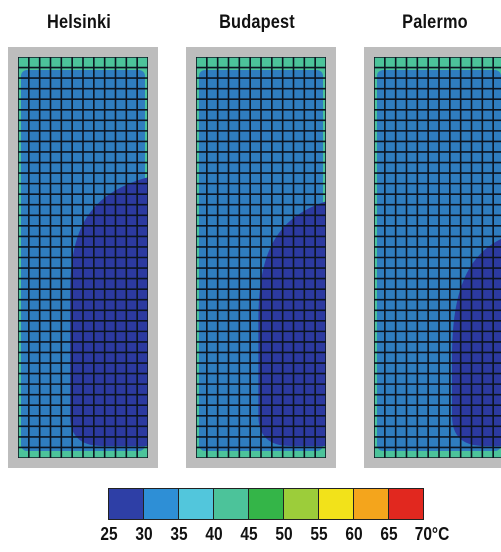 This screenshot has height=552, width=501. I want to click on colorbar-tick-label: 25, so click(108, 534).